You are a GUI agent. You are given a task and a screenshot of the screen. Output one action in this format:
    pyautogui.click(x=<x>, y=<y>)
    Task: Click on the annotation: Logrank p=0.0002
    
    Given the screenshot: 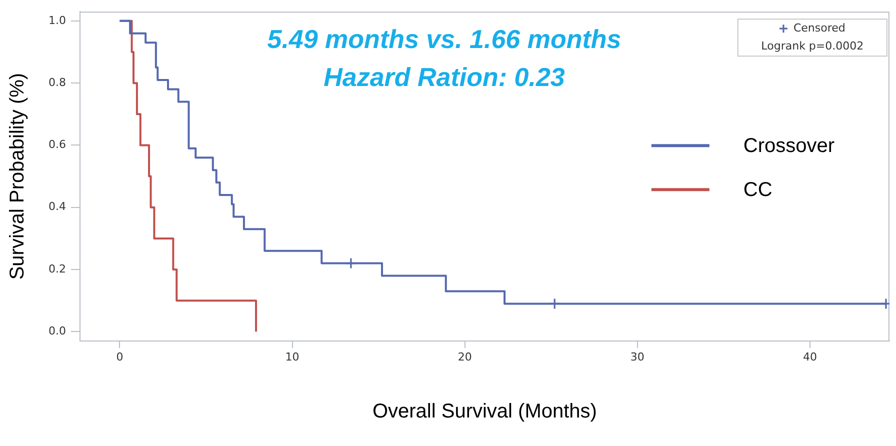 What is the action you would take?
    pyautogui.click(x=812, y=45)
    